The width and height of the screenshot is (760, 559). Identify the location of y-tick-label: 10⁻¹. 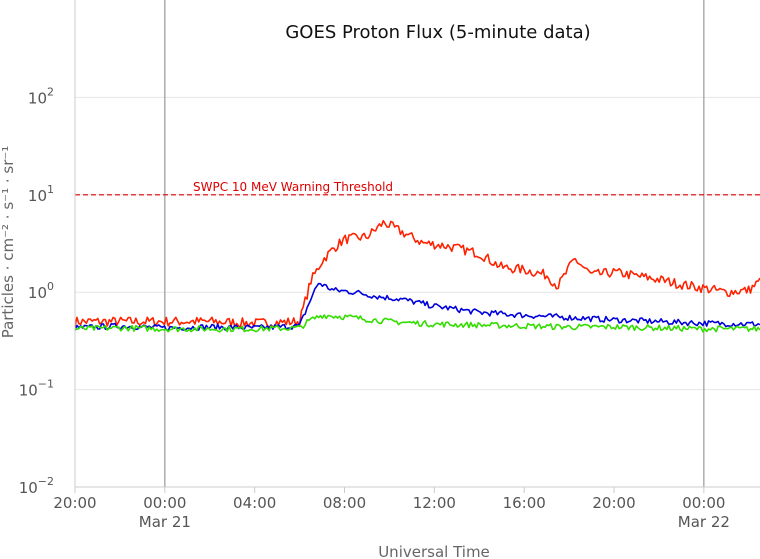
(36, 389).